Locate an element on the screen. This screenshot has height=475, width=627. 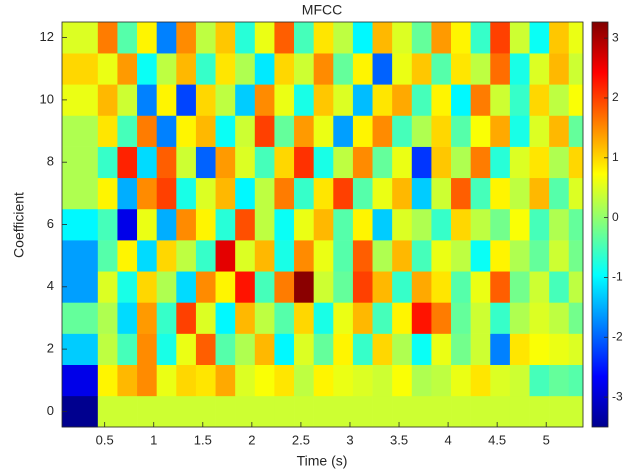
x-axis-label: Time (s) is located at coordinates (322, 461).